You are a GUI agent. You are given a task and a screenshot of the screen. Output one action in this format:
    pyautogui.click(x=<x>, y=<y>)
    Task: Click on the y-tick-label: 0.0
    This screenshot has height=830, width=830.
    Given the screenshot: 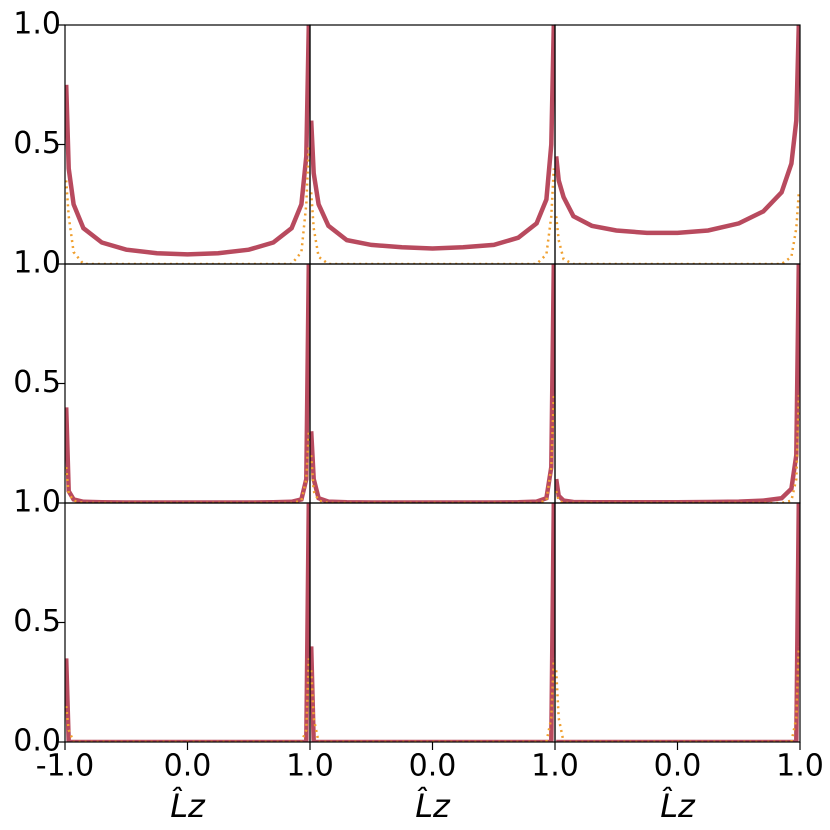 What is the action you would take?
    pyautogui.click(x=37, y=741)
    